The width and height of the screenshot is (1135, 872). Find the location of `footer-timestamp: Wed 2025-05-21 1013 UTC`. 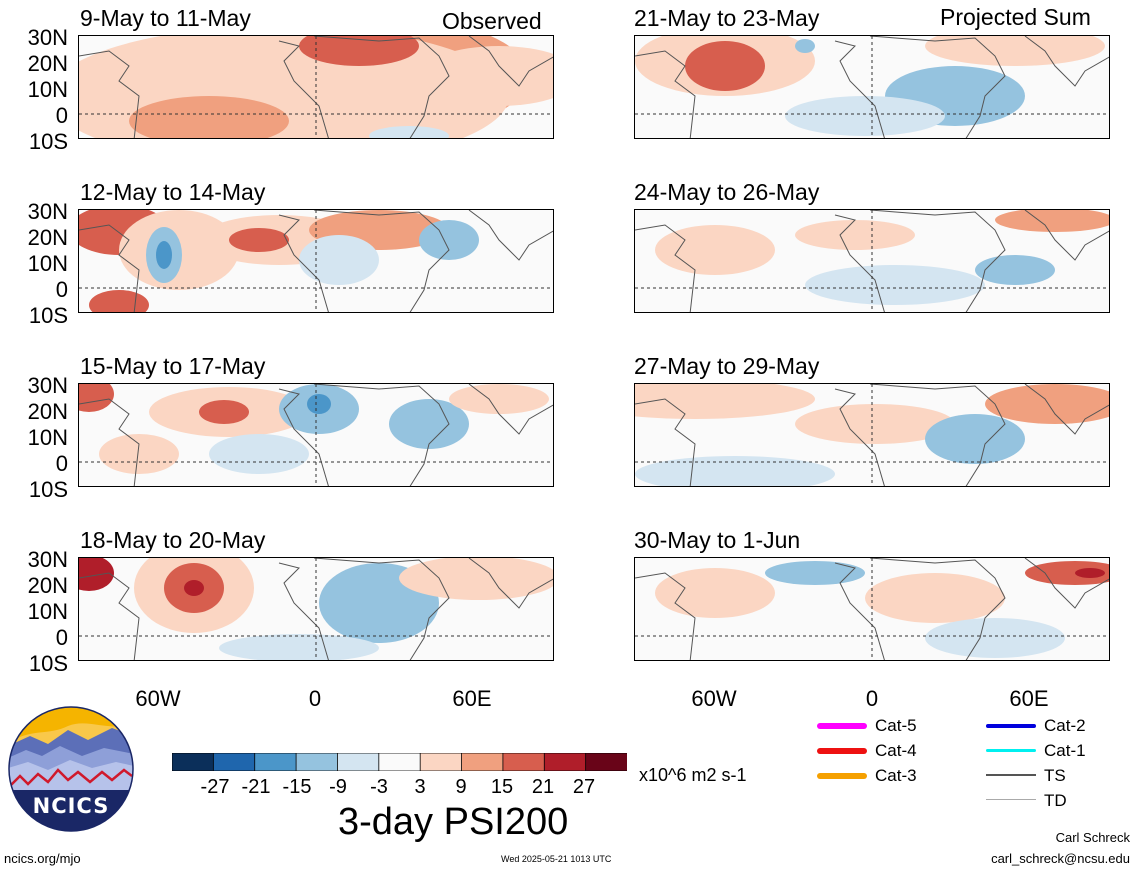

footer-timestamp: Wed 2025-05-21 1013 UTC is located at coordinates (556, 859).